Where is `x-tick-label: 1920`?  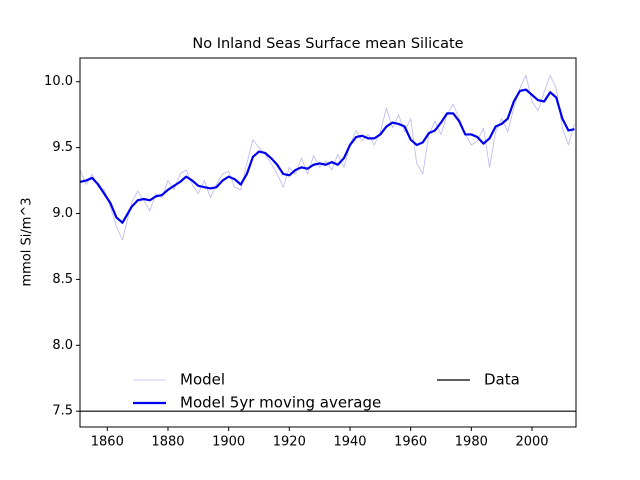 x-tick-label: 1920 is located at coordinates (289, 442).